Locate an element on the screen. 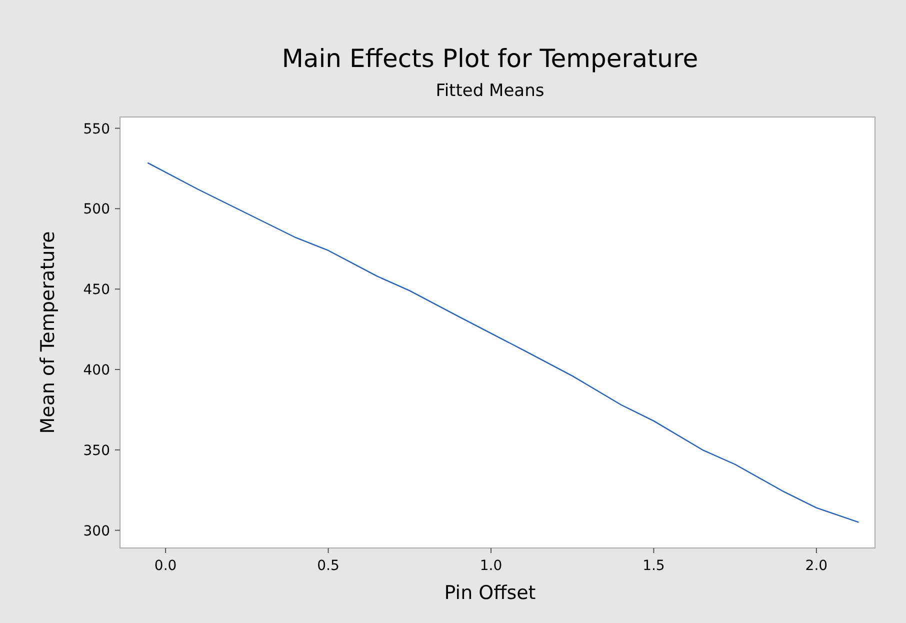 The width and height of the screenshot is (906, 623). y-tick-label: 500 is located at coordinates (96, 210).